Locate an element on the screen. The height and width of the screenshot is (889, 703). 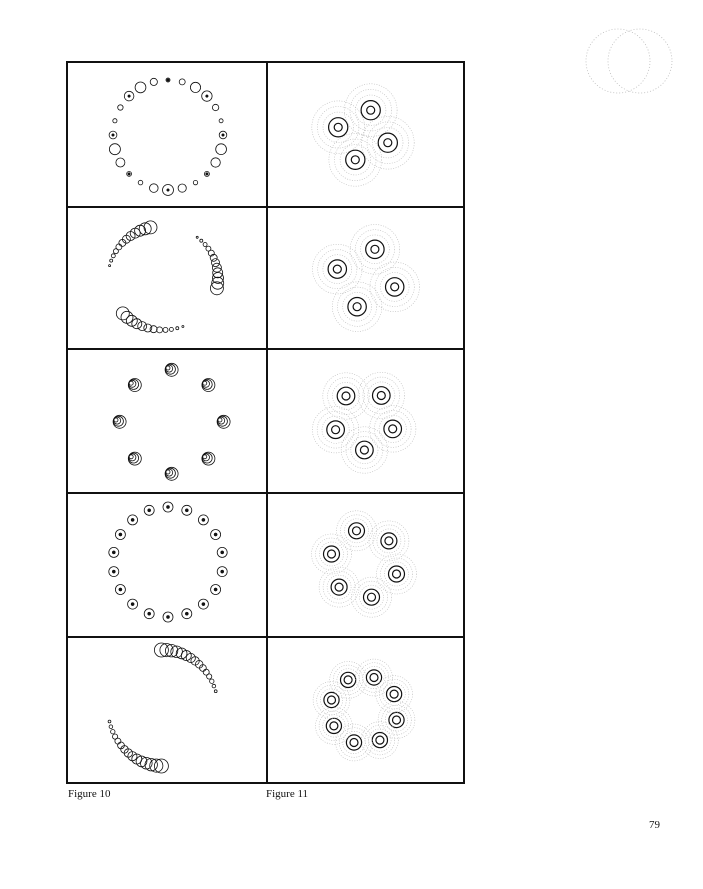
corner-ornament is located at coordinates (629, 61).